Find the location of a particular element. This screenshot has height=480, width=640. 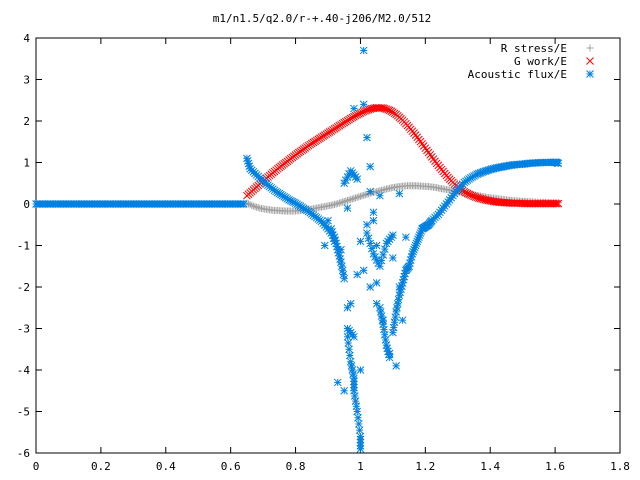

y-tick-label: 0 is located at coordinates (26, 204).